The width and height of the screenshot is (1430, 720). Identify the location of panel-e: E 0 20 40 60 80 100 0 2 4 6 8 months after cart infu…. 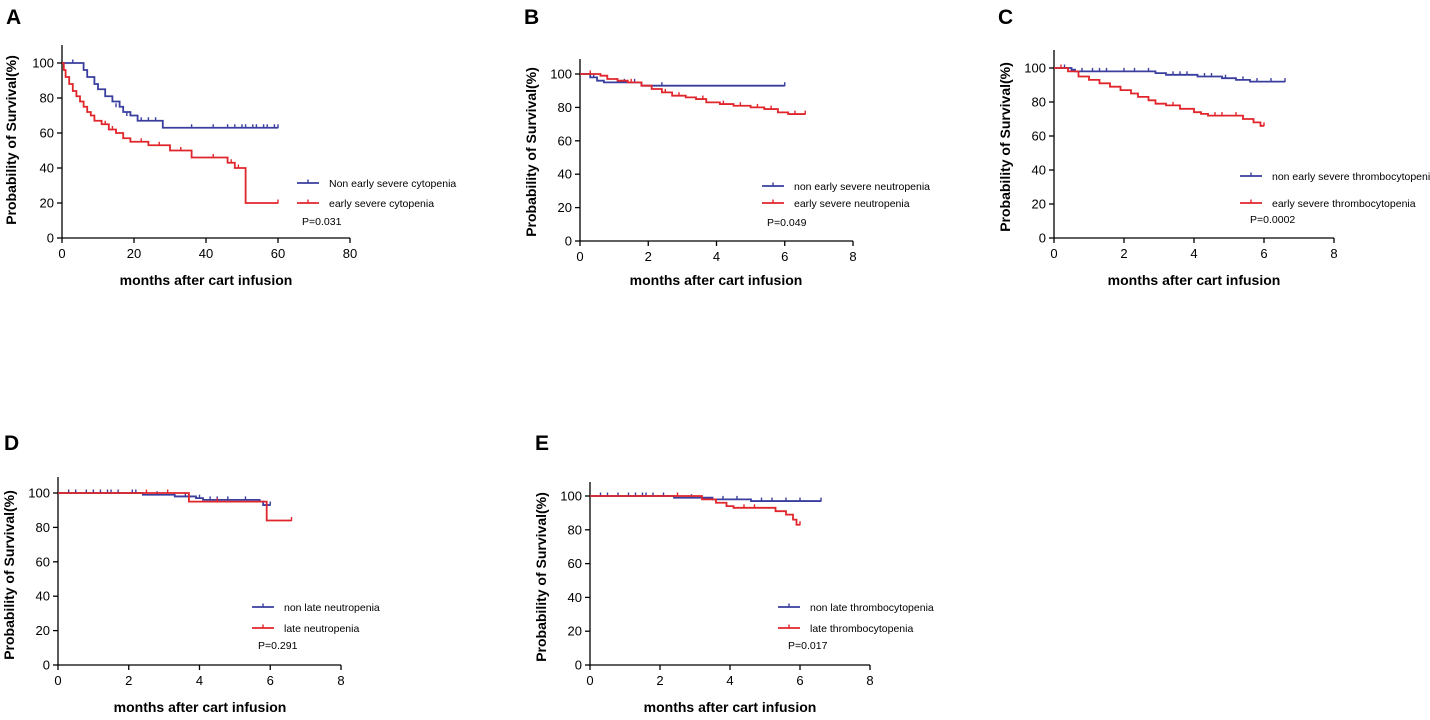
(733, 573).